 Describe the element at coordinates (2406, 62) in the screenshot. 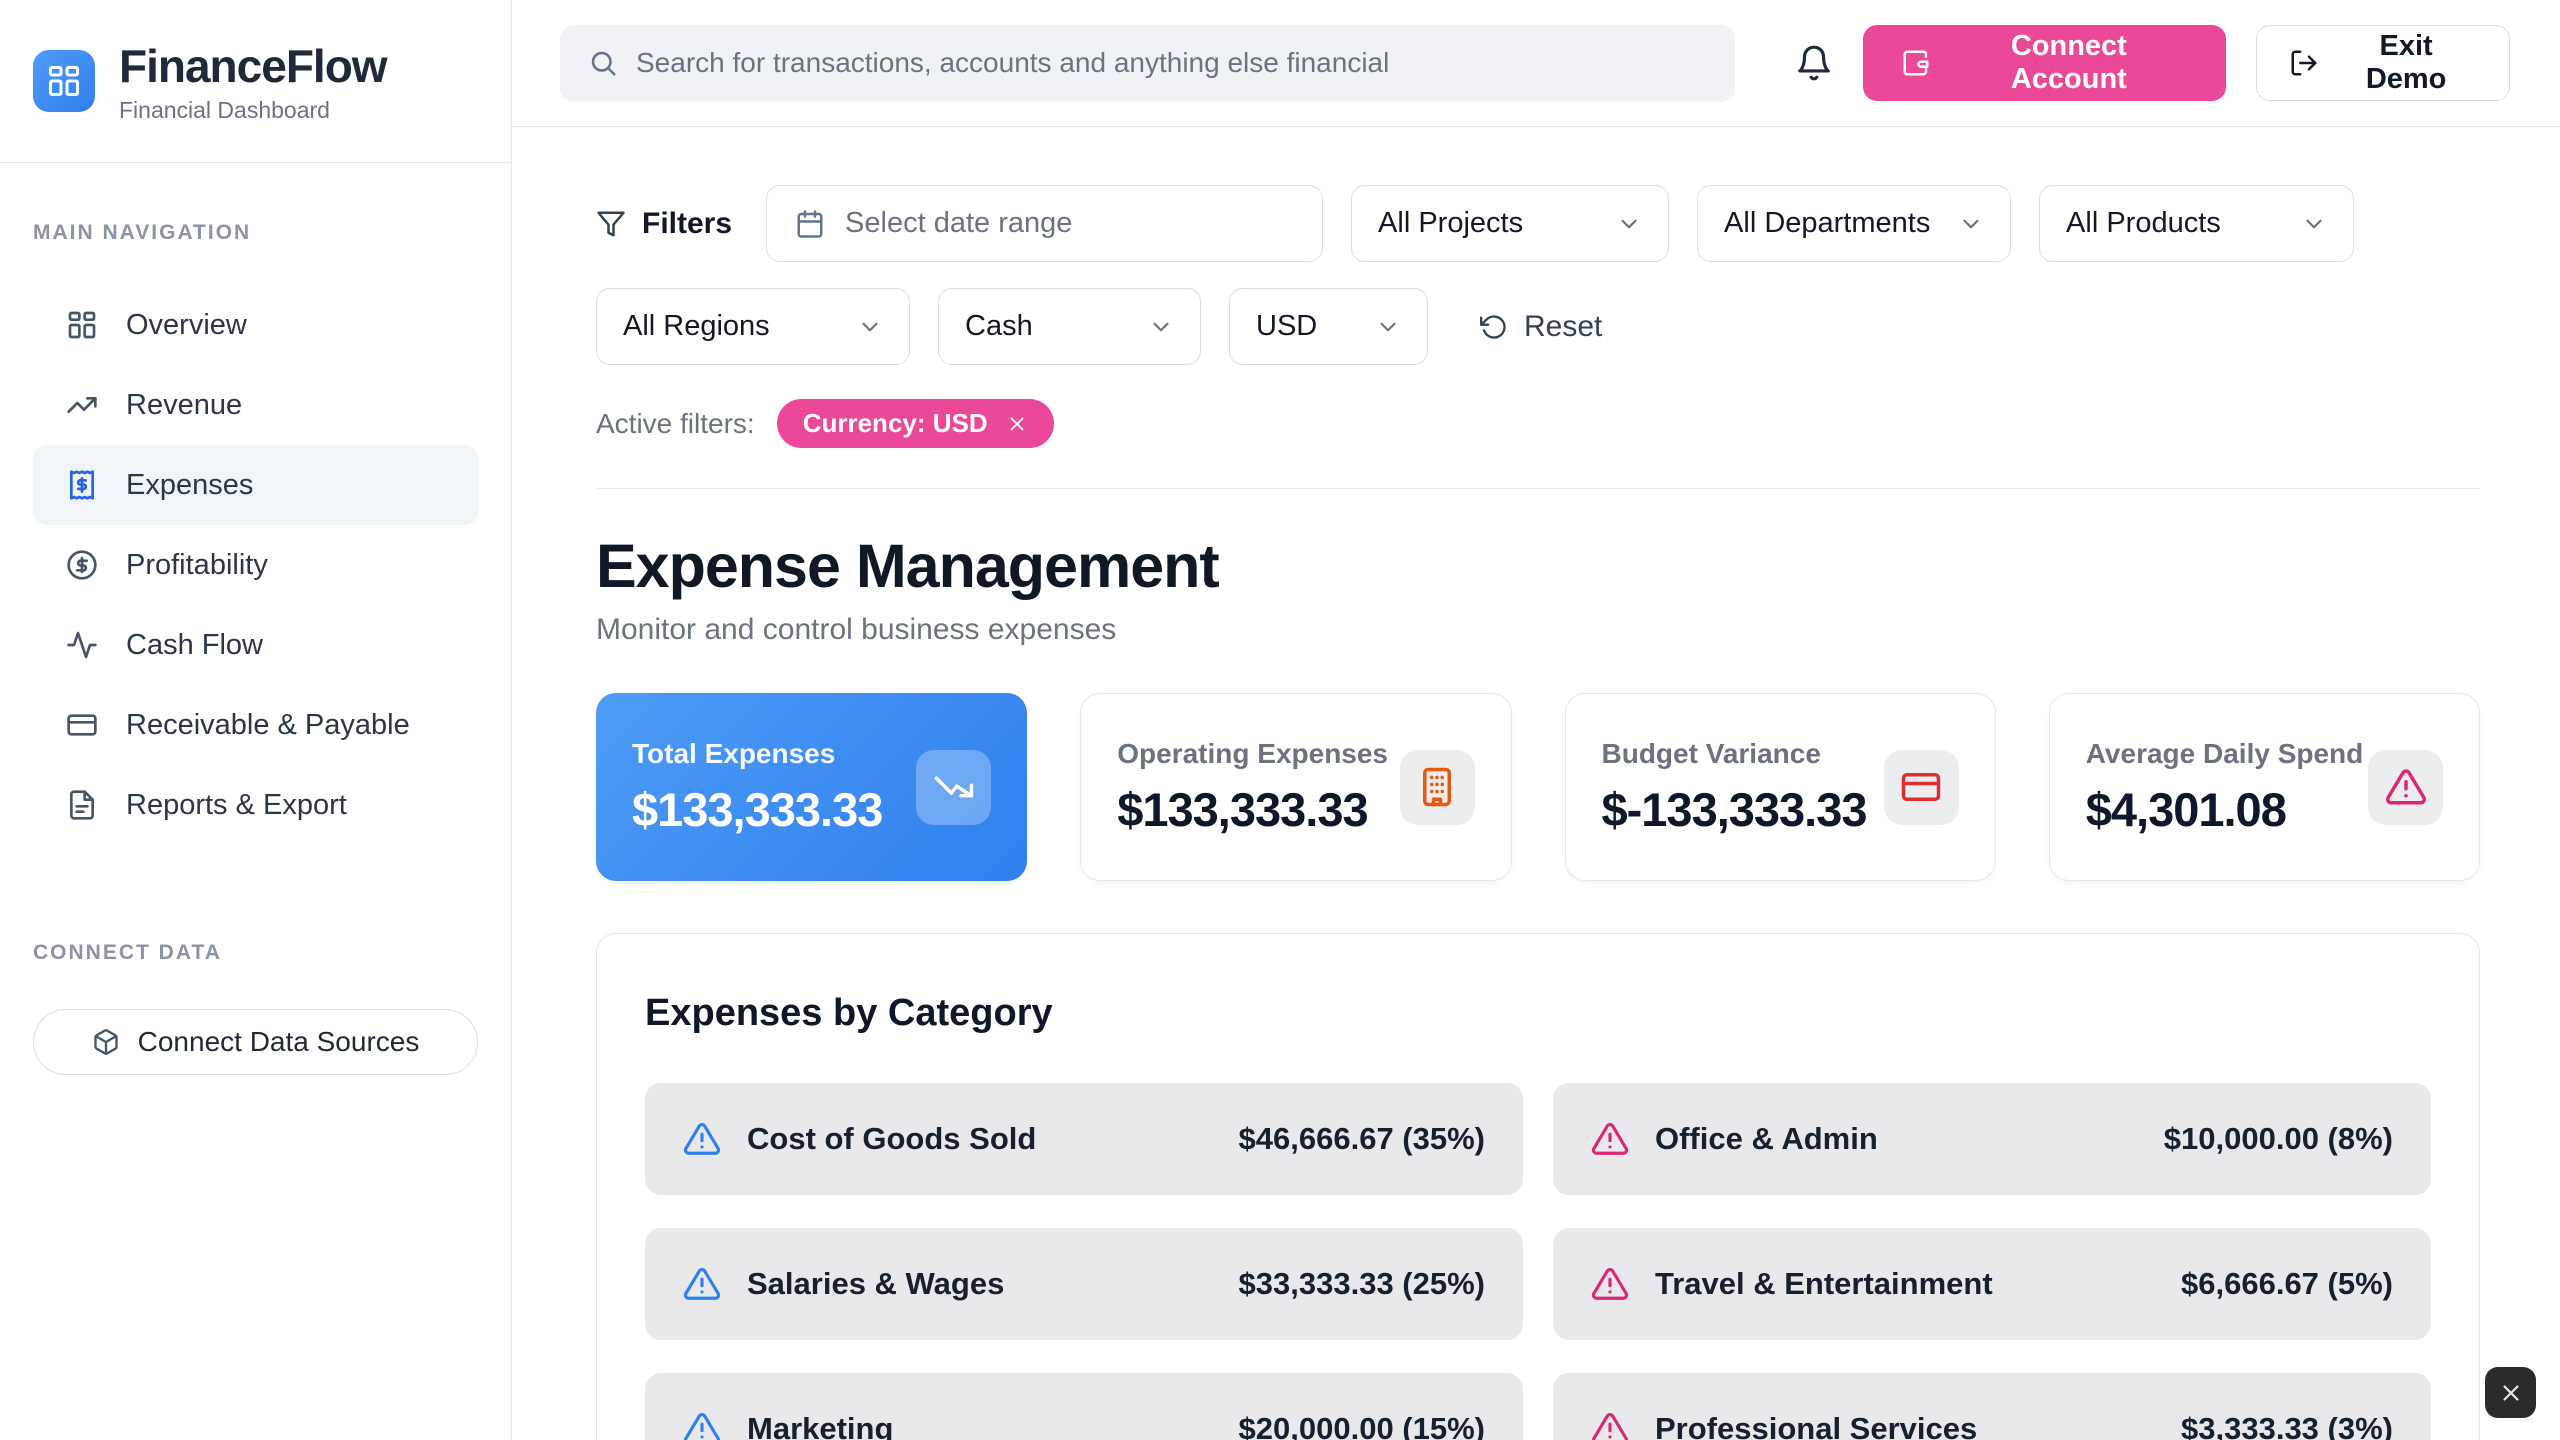

I see `exit-demo-label: Exit Demo` at that location.